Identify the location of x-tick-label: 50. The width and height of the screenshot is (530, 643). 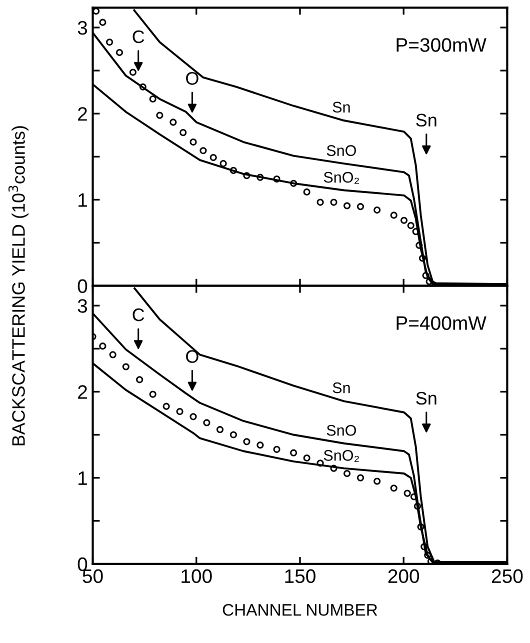
(92, 576).